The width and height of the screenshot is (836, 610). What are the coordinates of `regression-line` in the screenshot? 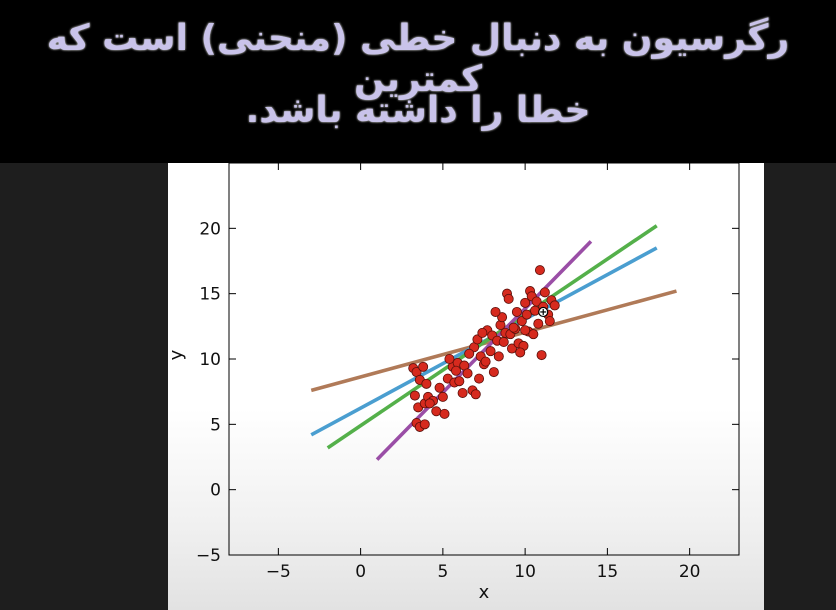 It's located at (484, 350).